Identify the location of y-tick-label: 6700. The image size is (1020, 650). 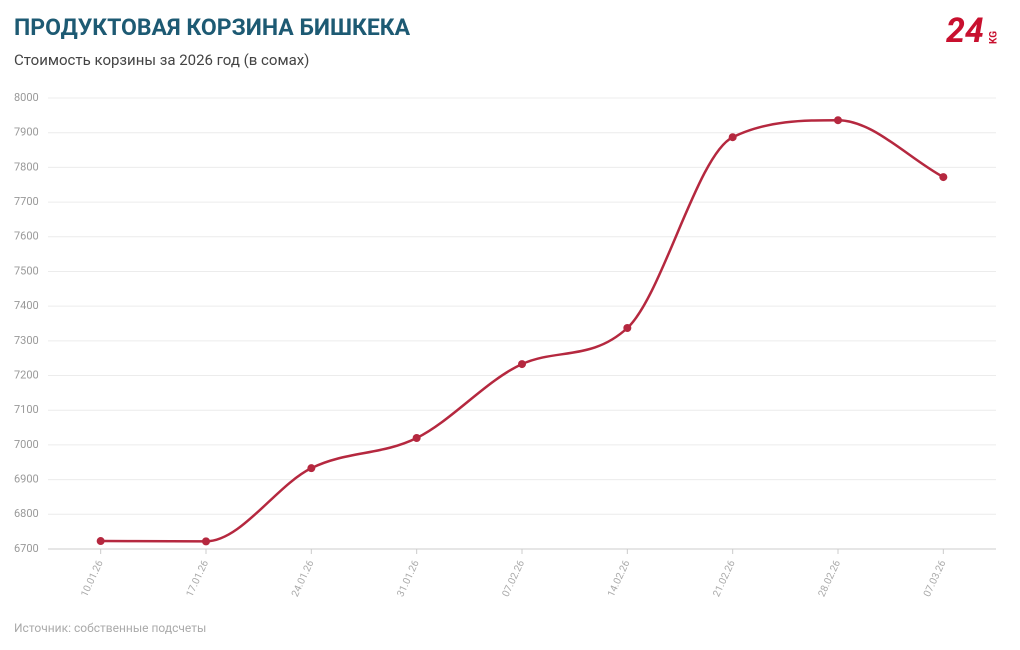
(26, 548).